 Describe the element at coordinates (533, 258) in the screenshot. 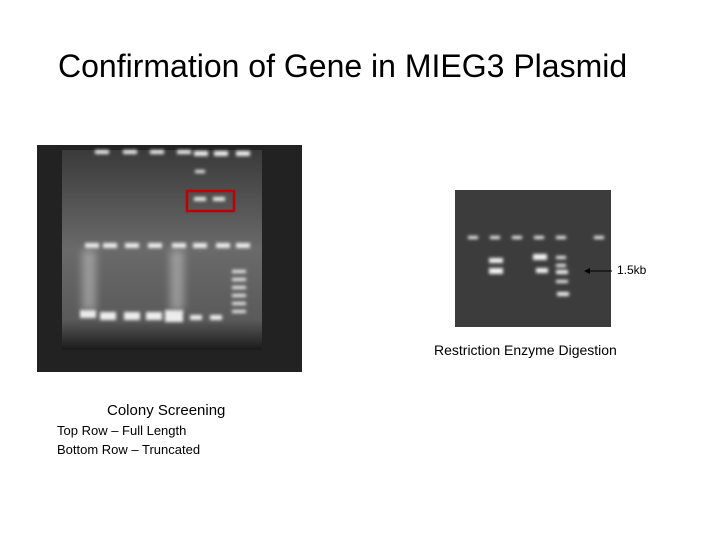

I see `restriction-digest-gel` at that location.